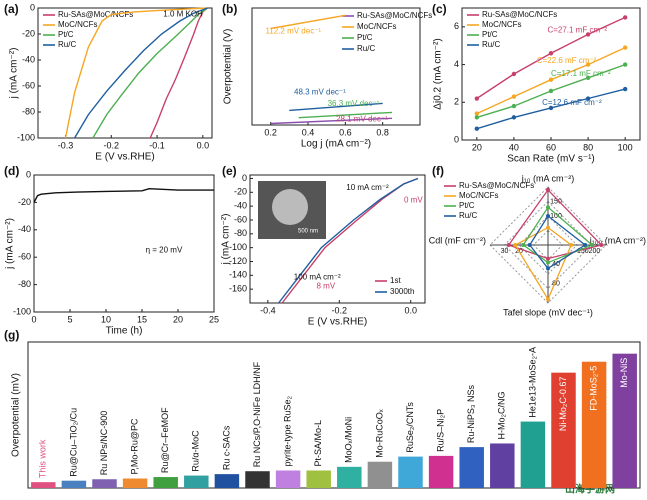 The height and width of the screenshot is (500, 647). Describe the element at coordinates (471, 413) in the screenshot. I see `bar-label: Ru-NiPS₃ NSs` at that location.